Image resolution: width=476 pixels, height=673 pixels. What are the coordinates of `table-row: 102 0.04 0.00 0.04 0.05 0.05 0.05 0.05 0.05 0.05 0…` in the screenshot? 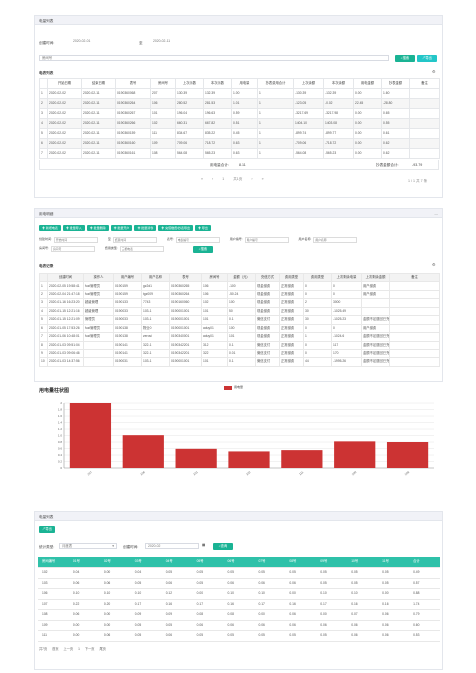 It's located at (239, 573).